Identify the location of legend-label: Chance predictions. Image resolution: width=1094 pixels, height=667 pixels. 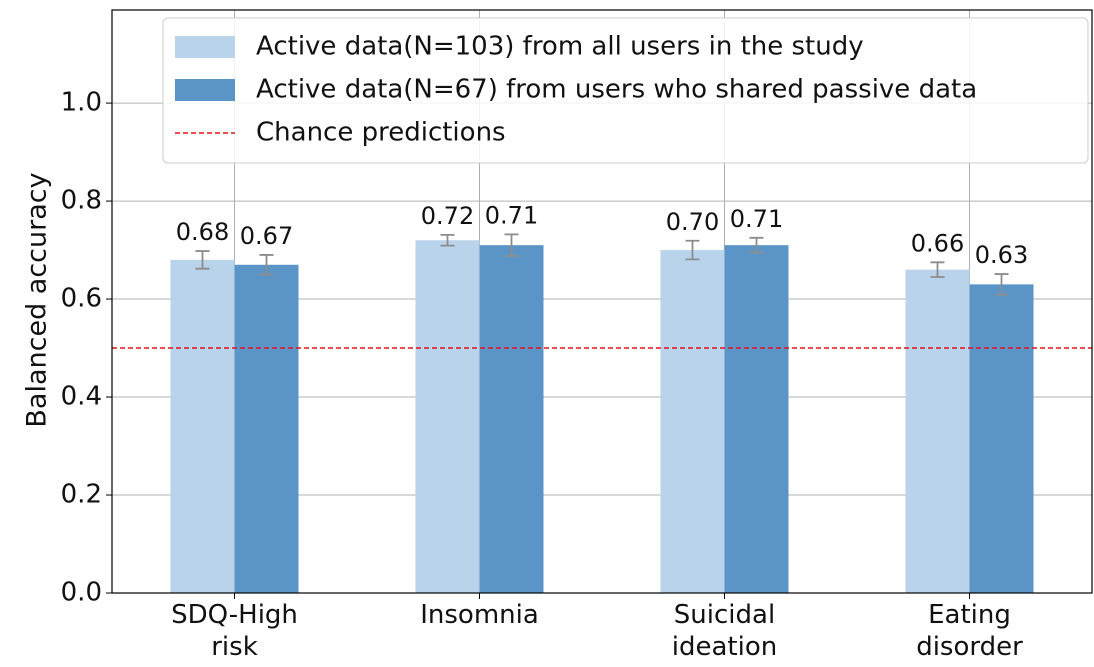
(381, 133).